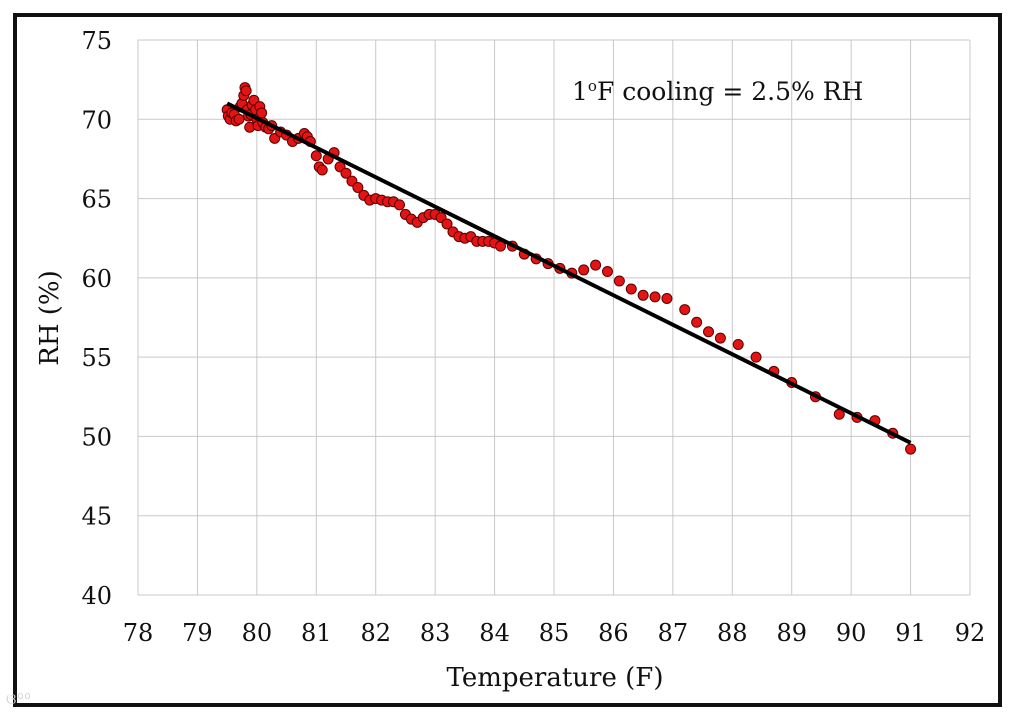  Describe the element at coordinates (257, 633) in the screenshot. I see `x-tick-label: 80` at that location.